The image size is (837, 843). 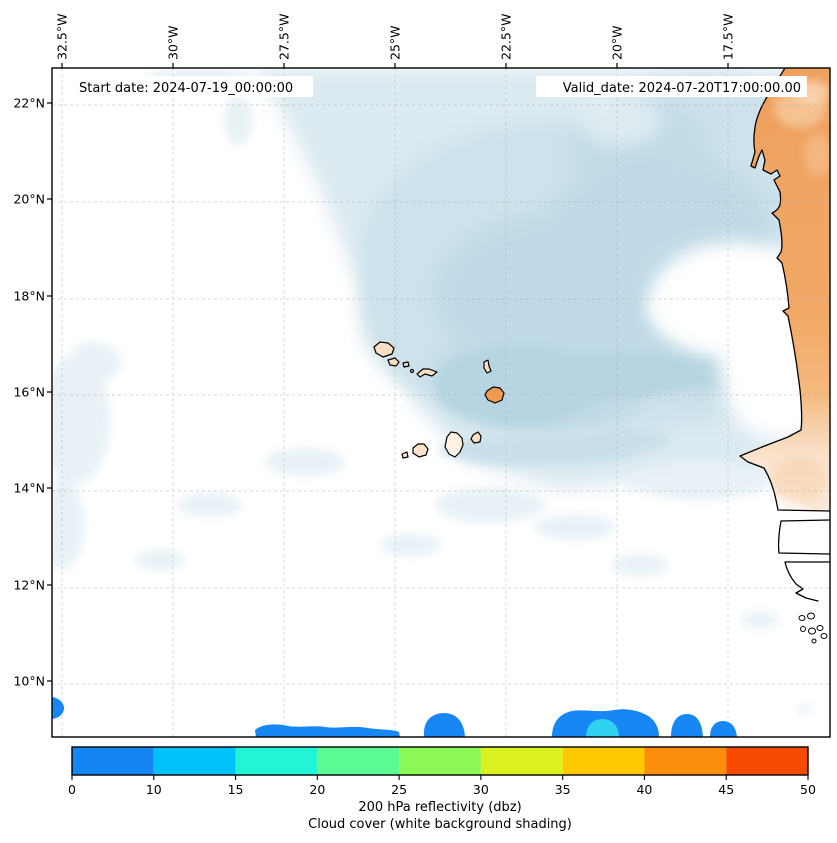 I want to click on lat-tick-label: 18°N, so click(x=29, y=296).